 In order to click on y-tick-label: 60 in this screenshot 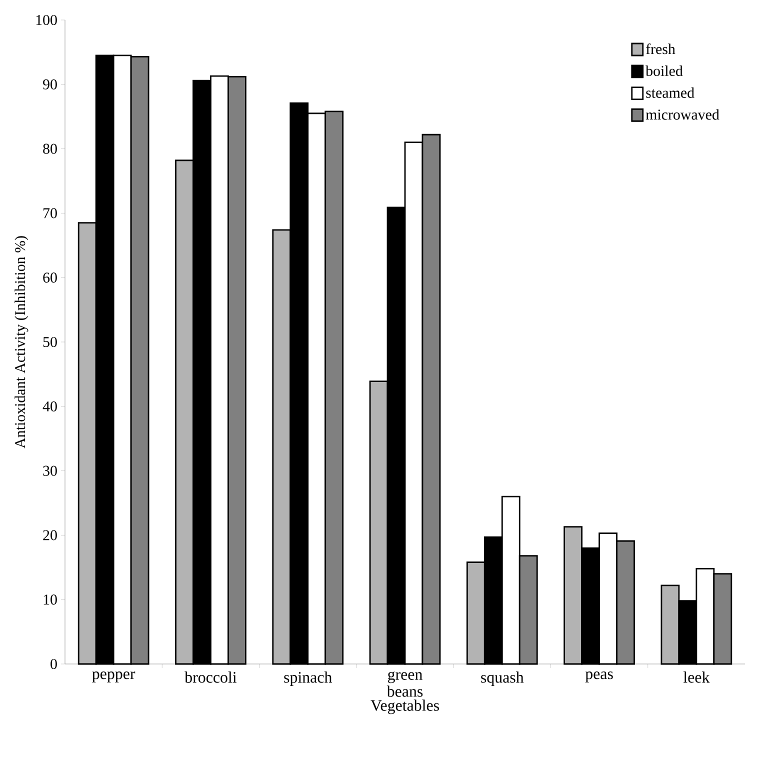, I will do `click(50, 277)`.